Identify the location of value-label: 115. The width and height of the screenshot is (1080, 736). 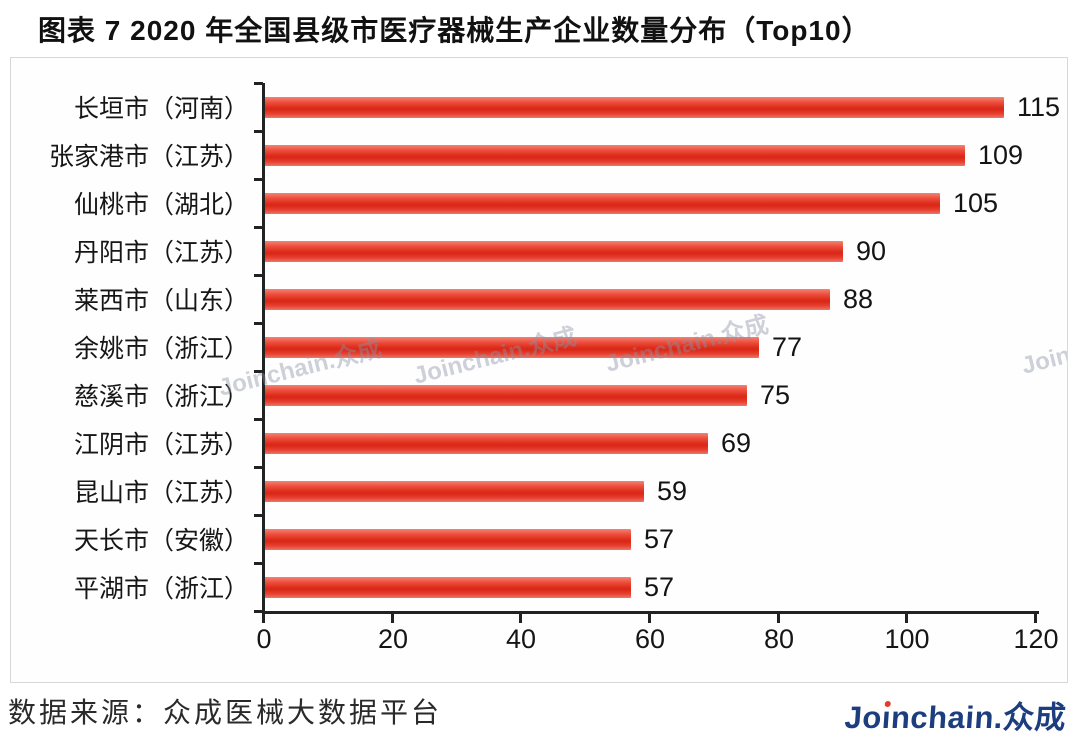
(1039, 106).